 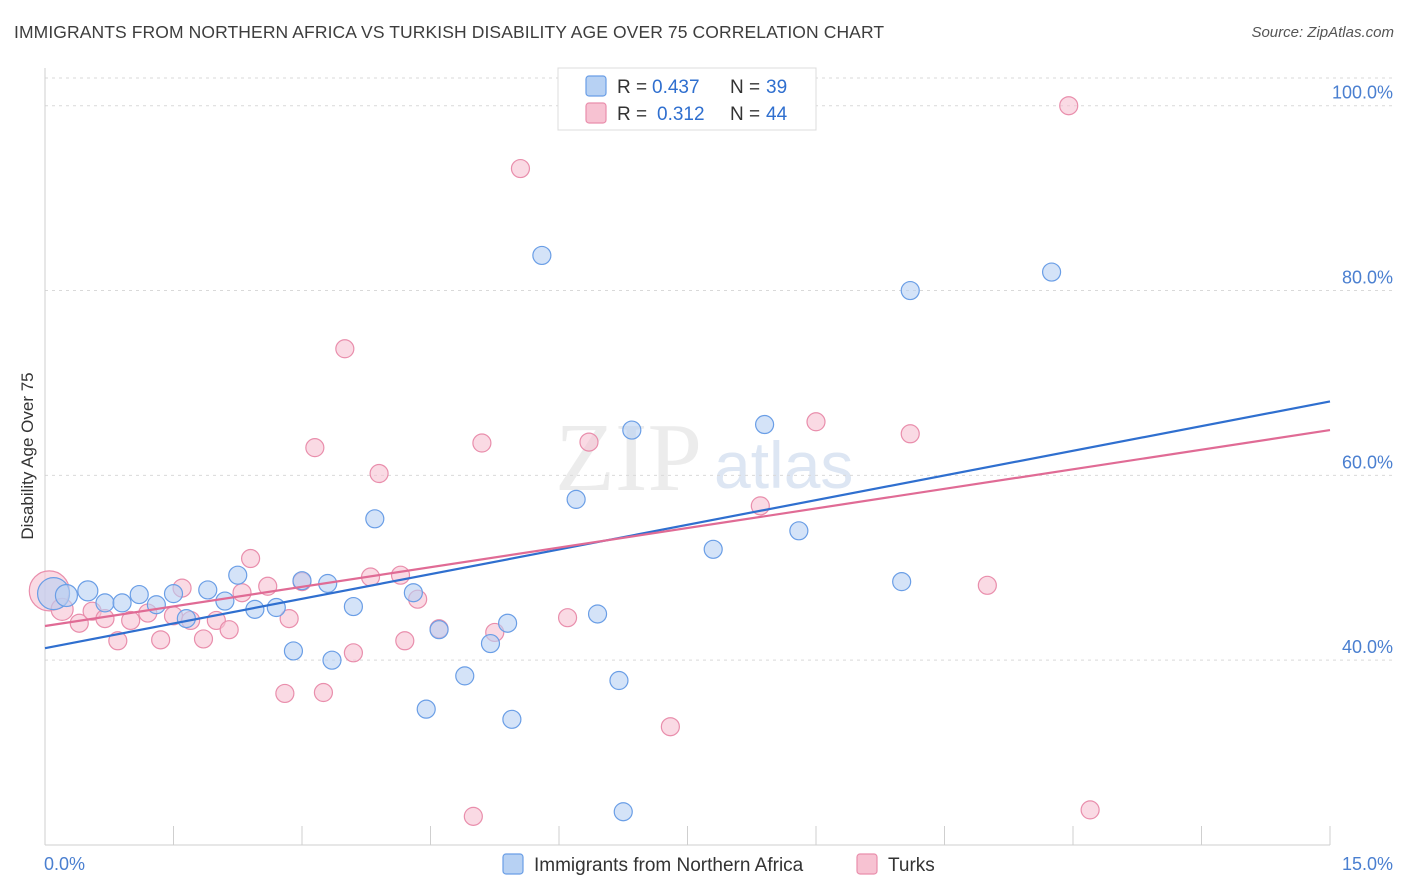 What do you see at coordinates (867, 864) in the screenshot?
I see `series-legend-swatch-turks` at bounding box center [867, 864].